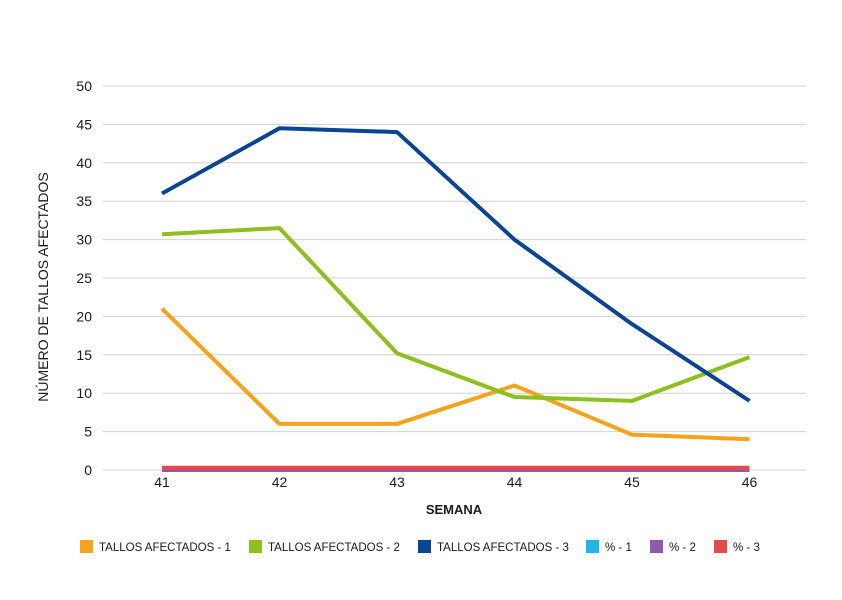 The image size is (842, 600). Describe the element at coordinates (632, 482) in the screenshot. I see `x-tick-label: 45` at that location.